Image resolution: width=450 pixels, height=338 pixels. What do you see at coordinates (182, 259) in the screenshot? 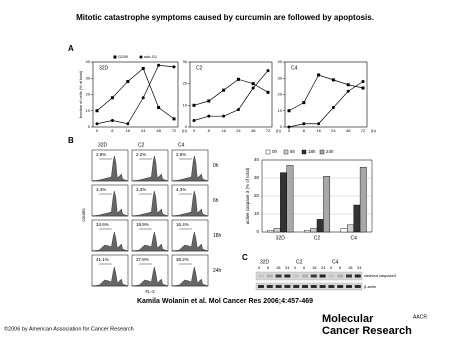
I see `gate-percent: 38.2%` at bounding box center [182, 259].